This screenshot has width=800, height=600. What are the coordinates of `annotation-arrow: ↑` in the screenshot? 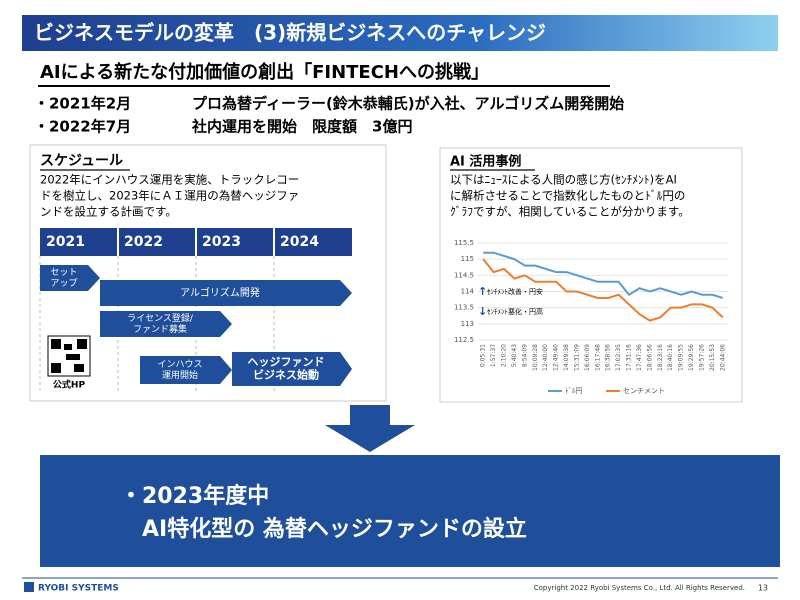 It's located at (482, 291).